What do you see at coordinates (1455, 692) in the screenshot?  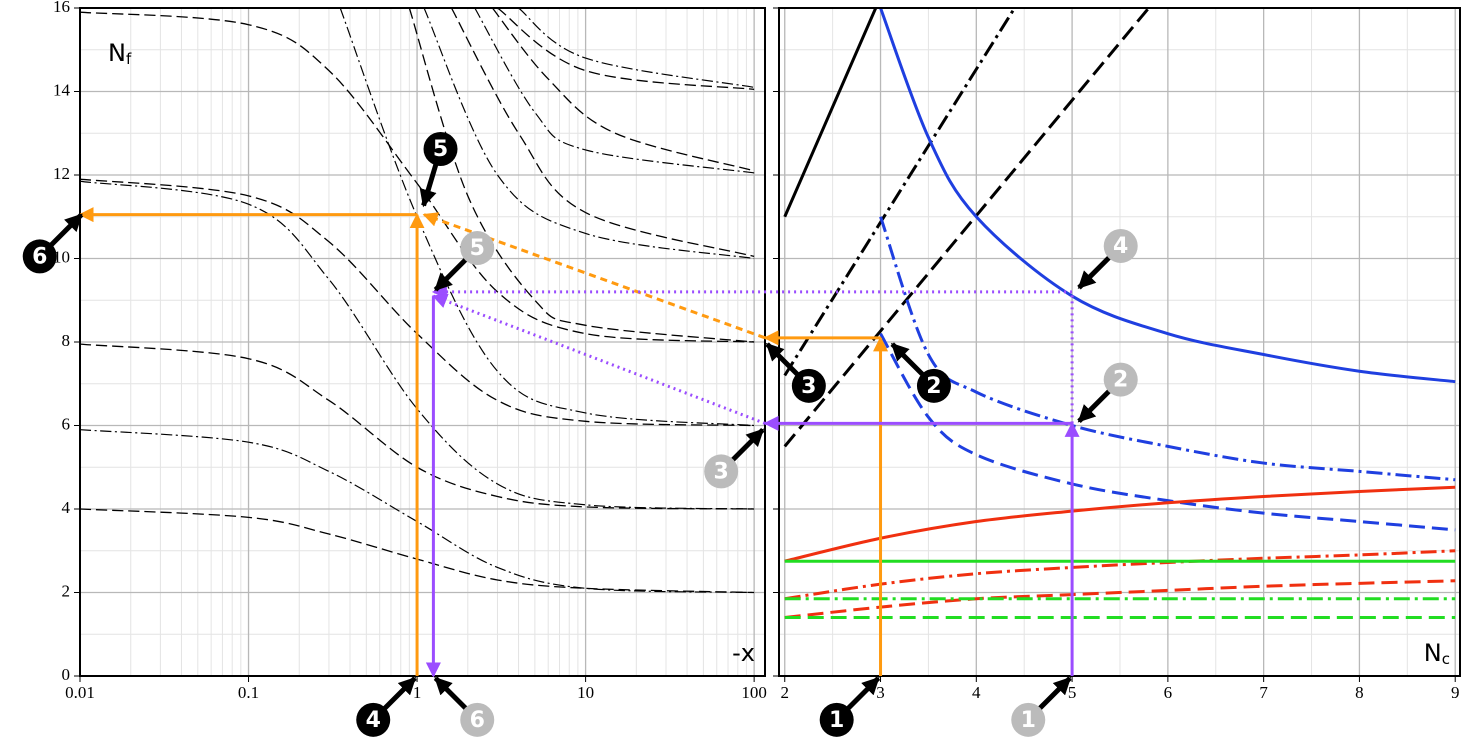 I see `x-tick-label: 9` at bounding box center [1455, 692].